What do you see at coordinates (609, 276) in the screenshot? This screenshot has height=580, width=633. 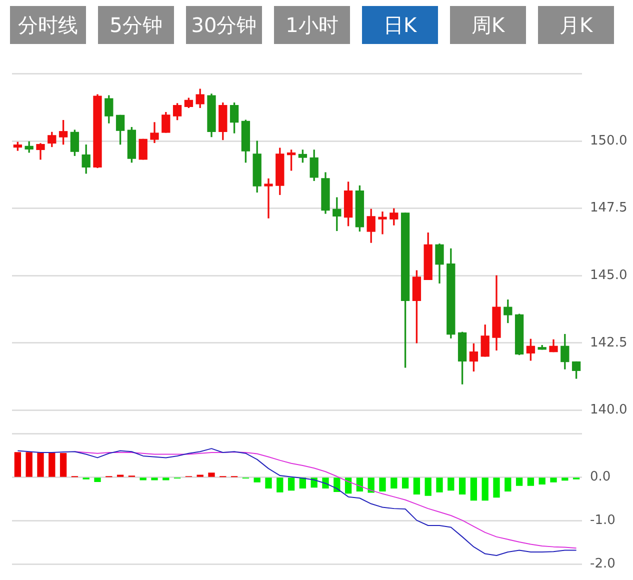 I see `y-tick-label: 145.0` at bounding box center [609, 276].